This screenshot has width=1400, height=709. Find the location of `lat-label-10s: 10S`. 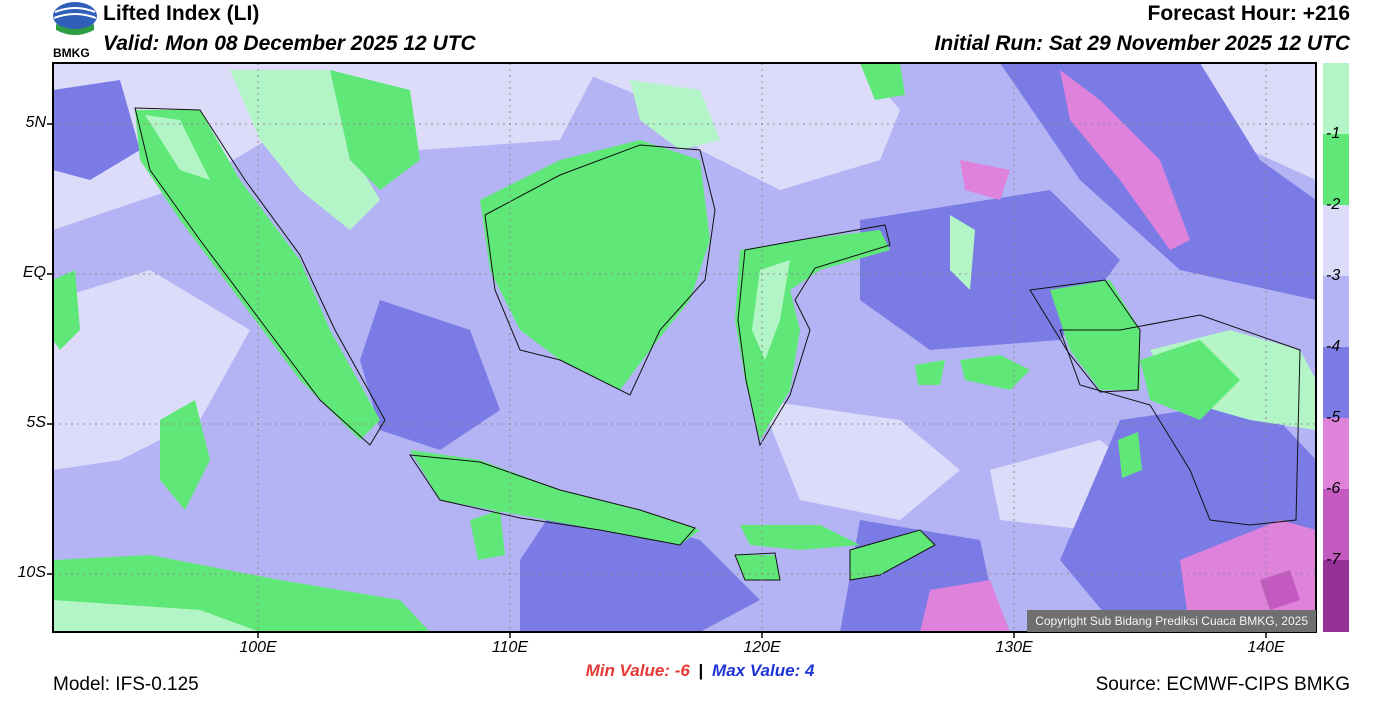

lat-label-10s: 10S is located at coordinates (31, 572).